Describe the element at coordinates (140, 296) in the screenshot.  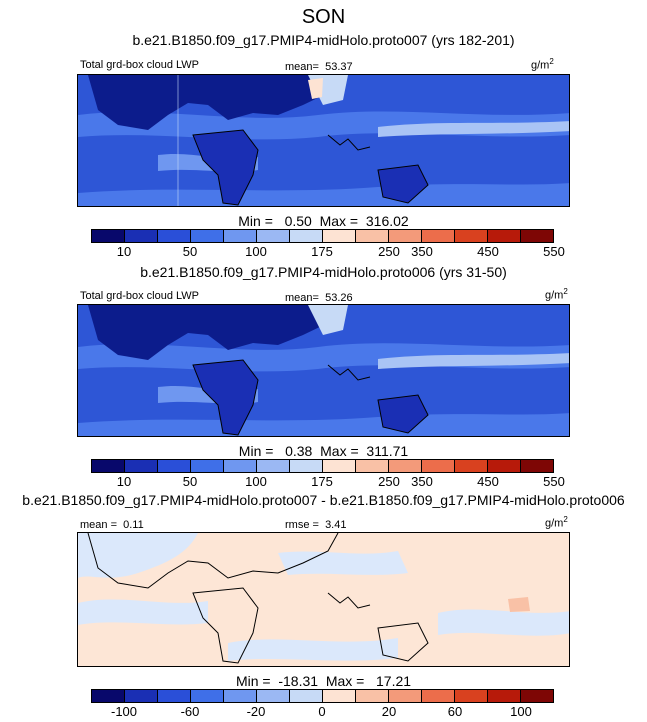
I see `panel-2-variable-label: Total grd-box cloud LWP` at that location.